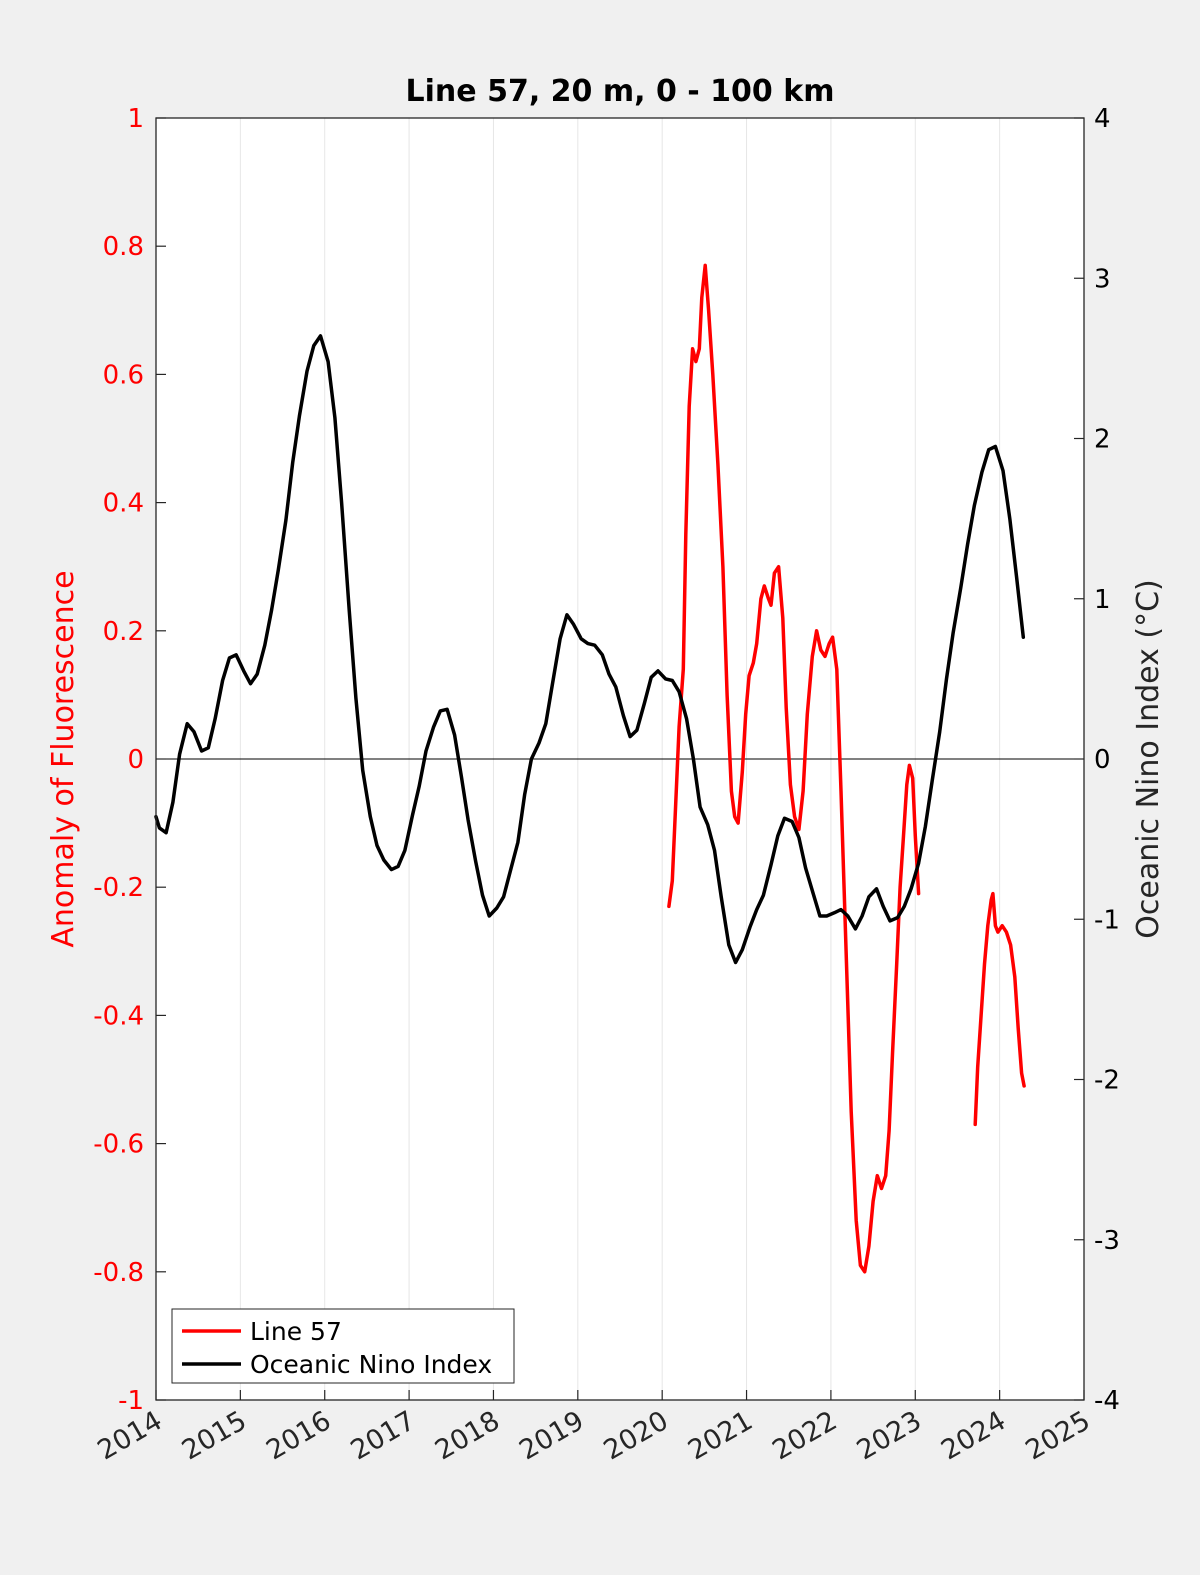 The height and width of the screenshot is (1575, 1200). I want to click on legend: Line 57 Oceanic Nino Index, so click(343, 1346).